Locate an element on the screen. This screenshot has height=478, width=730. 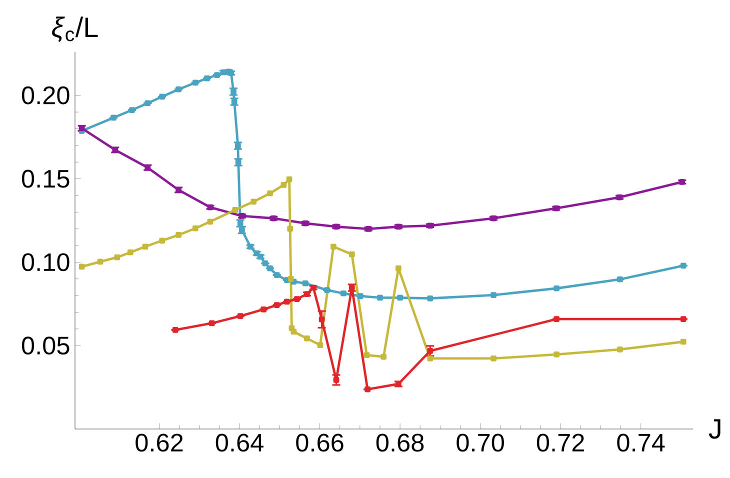
y-tick-label: 0.20 is located at coordinates (46, 95).